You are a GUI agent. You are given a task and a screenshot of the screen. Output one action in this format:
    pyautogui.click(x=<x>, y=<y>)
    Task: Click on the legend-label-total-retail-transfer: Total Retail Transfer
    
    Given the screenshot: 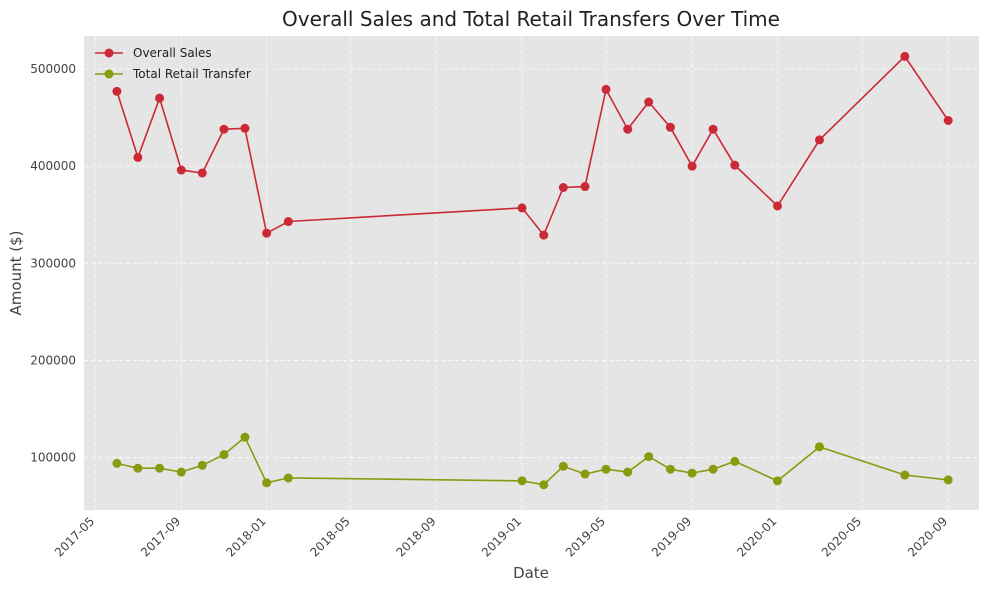 What is the action you would take?
    pyautogui.click(x=191, y=74)
    